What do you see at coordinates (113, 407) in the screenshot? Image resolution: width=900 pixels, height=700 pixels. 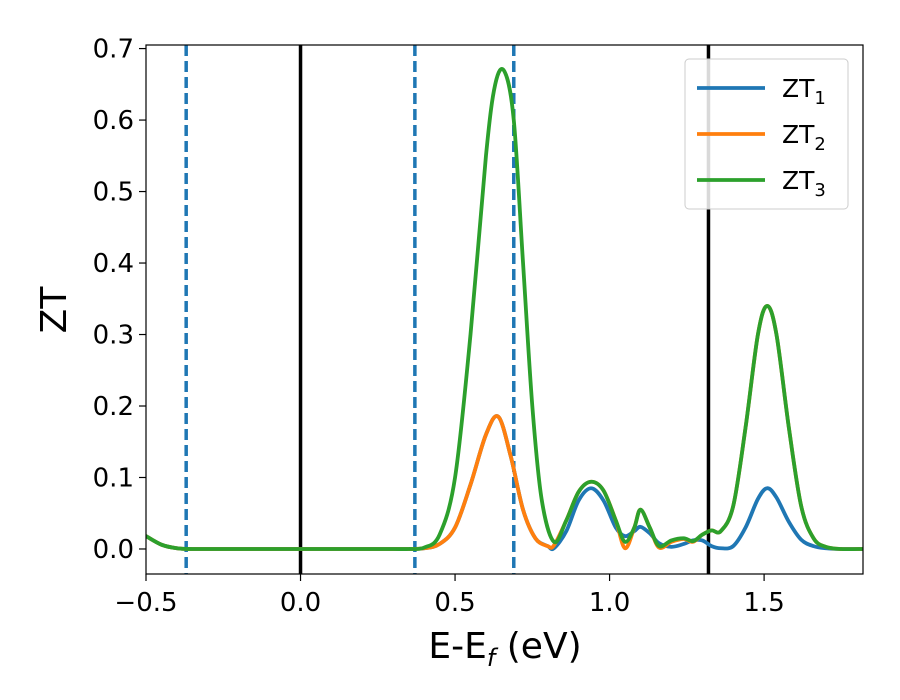 I see `y-tick-label: 0.2` at bounding box center [113, 407].